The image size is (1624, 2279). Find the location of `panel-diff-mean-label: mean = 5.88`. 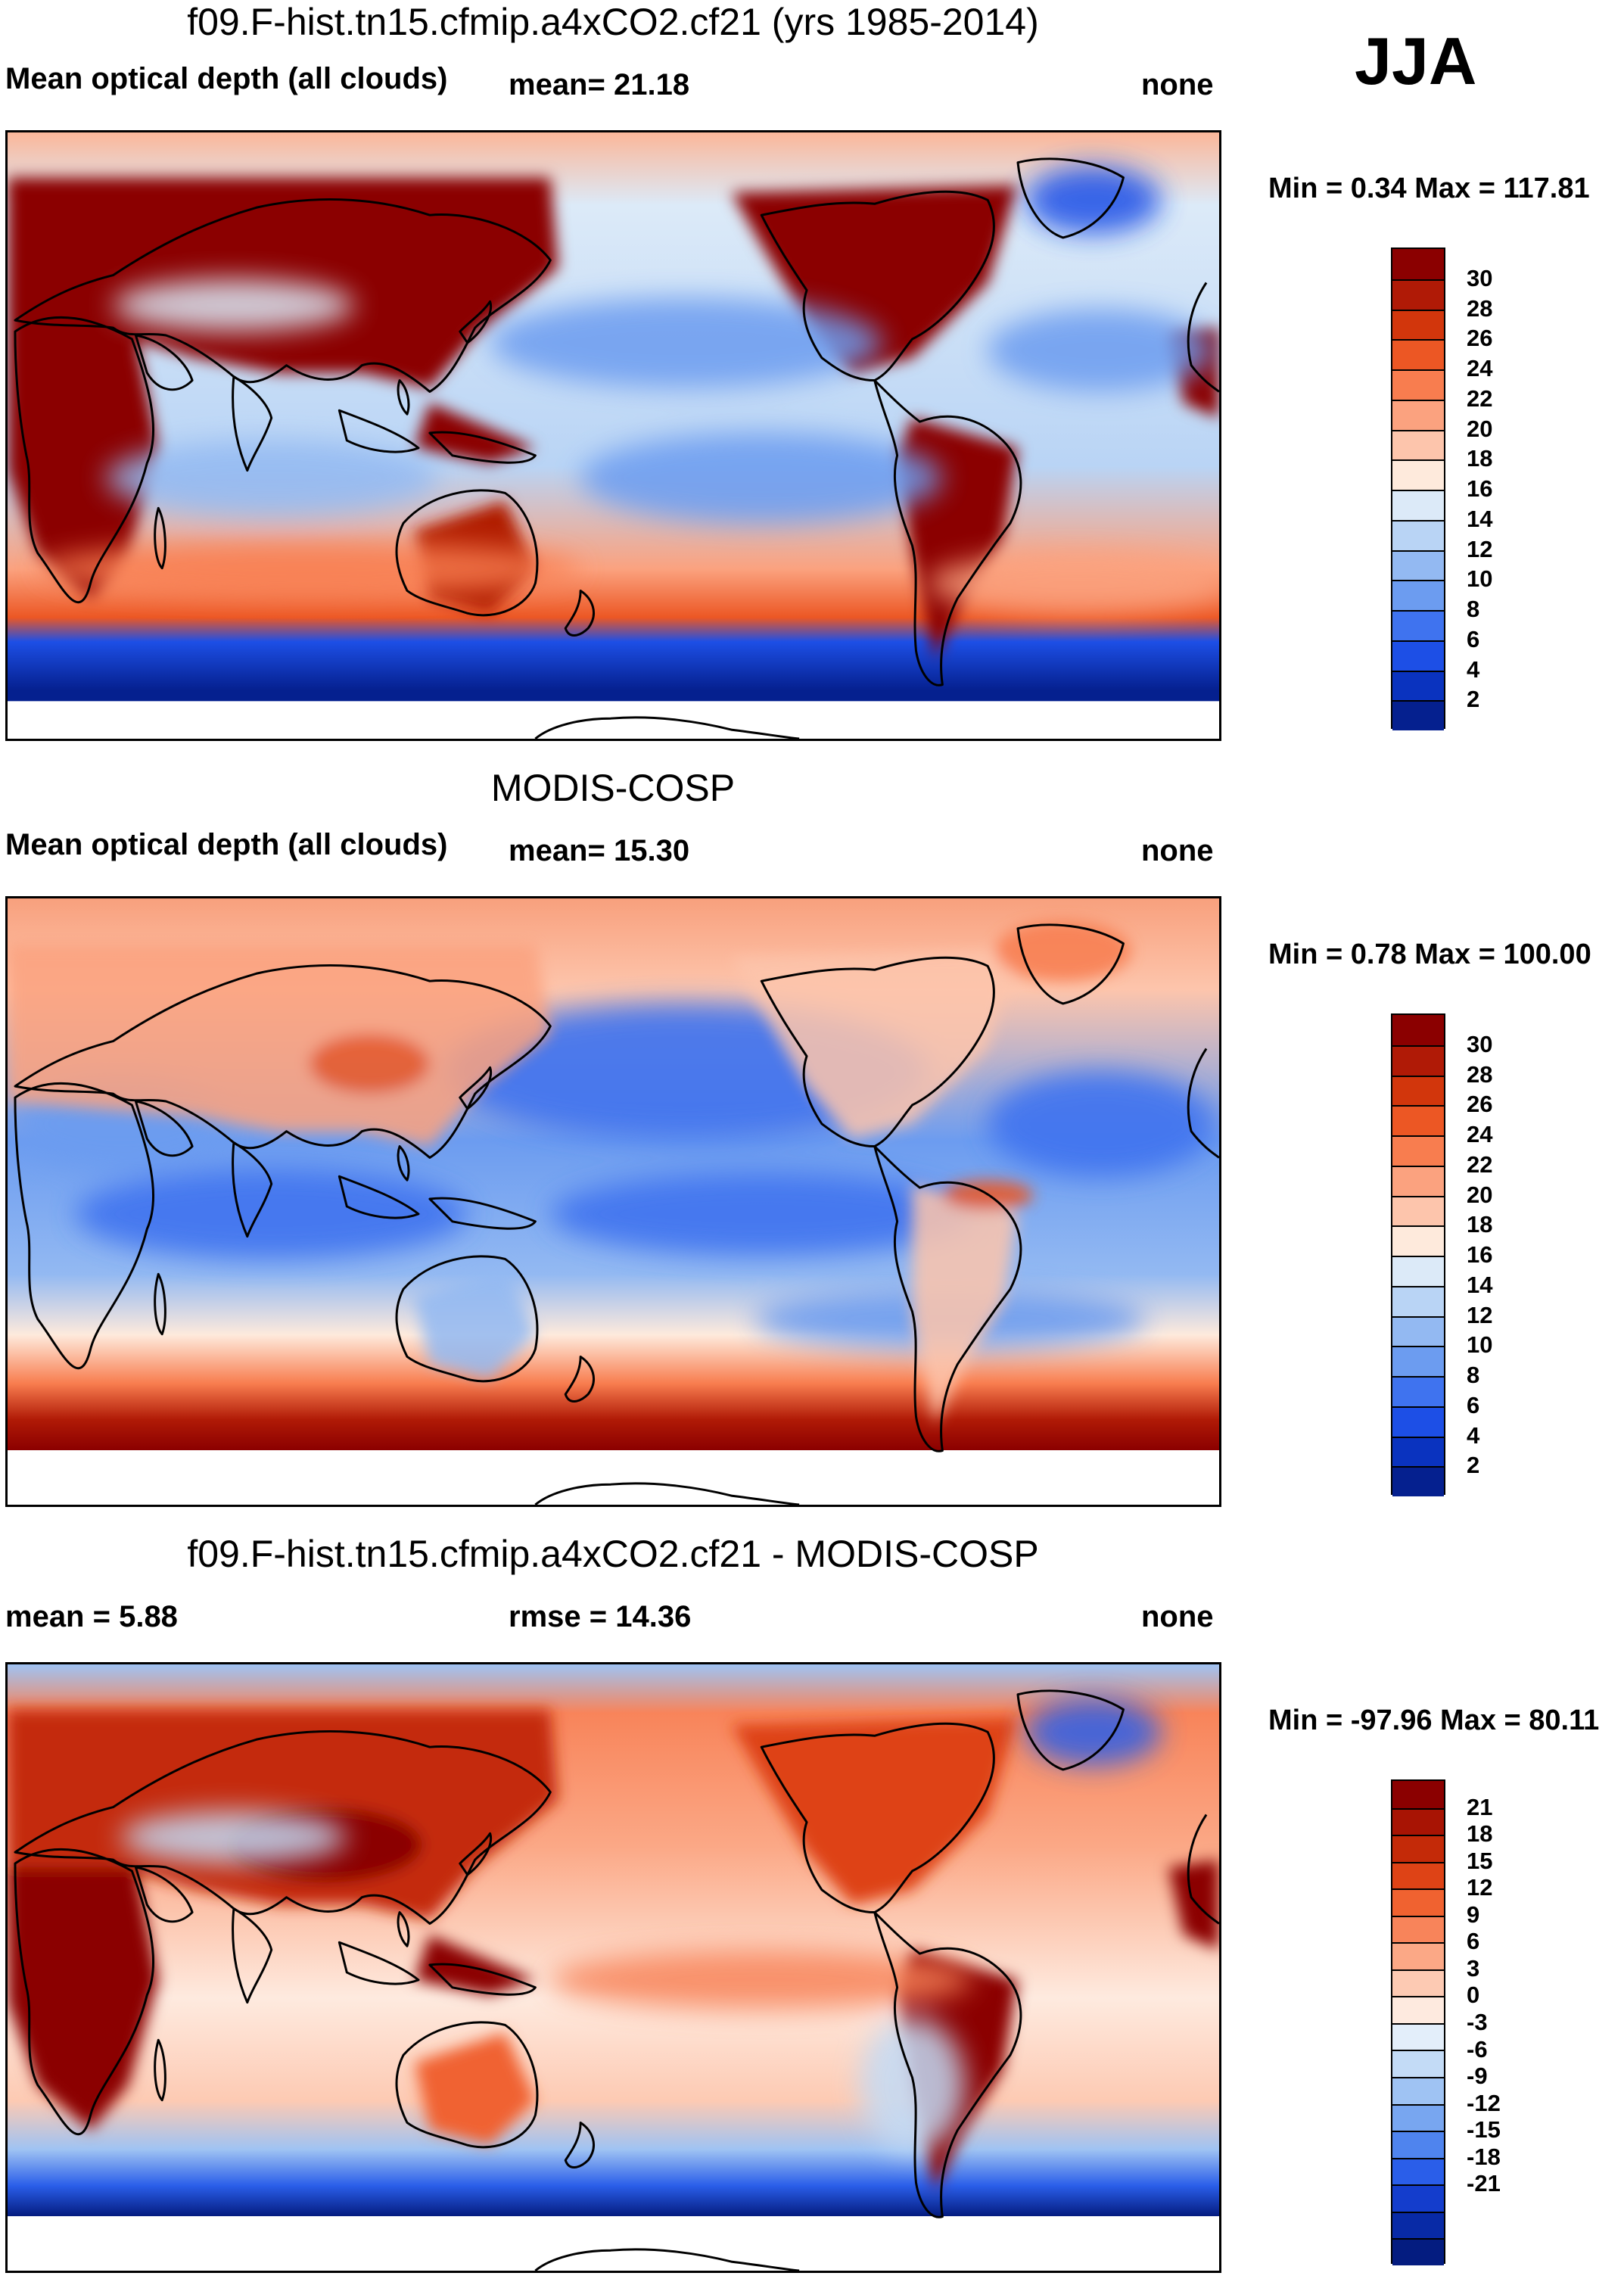

panel-diff-mean-label: mean = 5.88 is located at coordinates (91, 1617).